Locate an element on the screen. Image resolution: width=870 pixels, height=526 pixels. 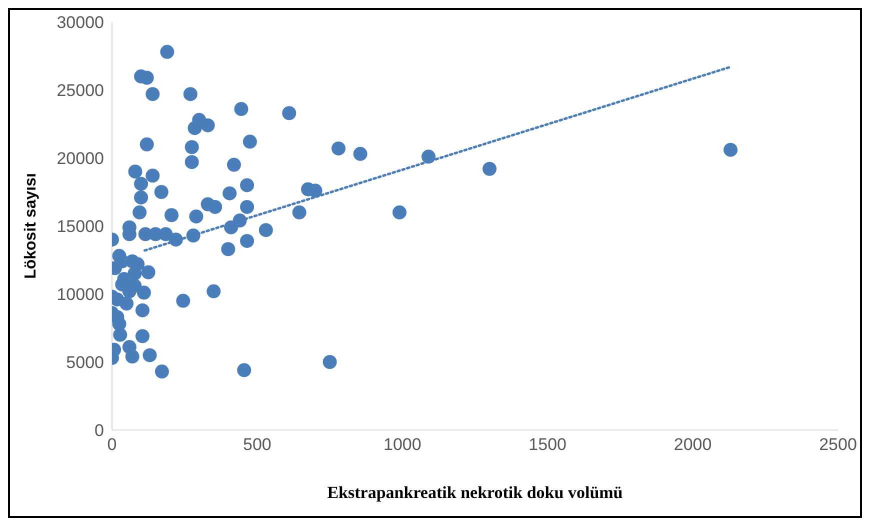
x-tick-label: 500 is located at coordinates (257, 444).